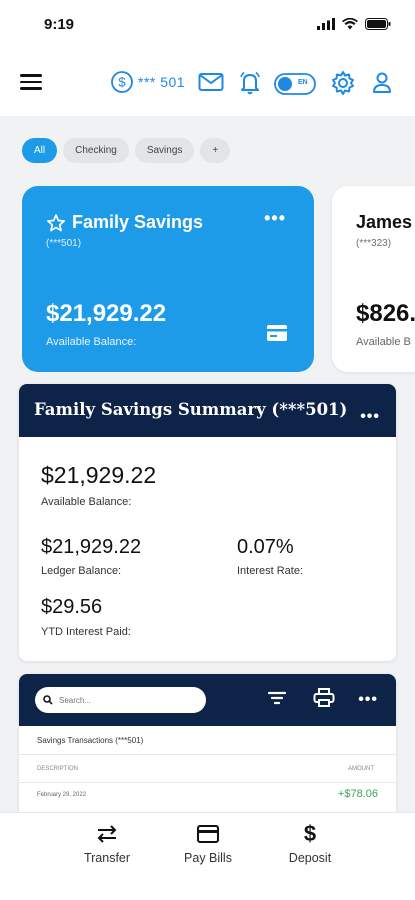  Describe the element at coordinates (59, 24) in the screenshot. I see `status-time: 9:19` at that location.